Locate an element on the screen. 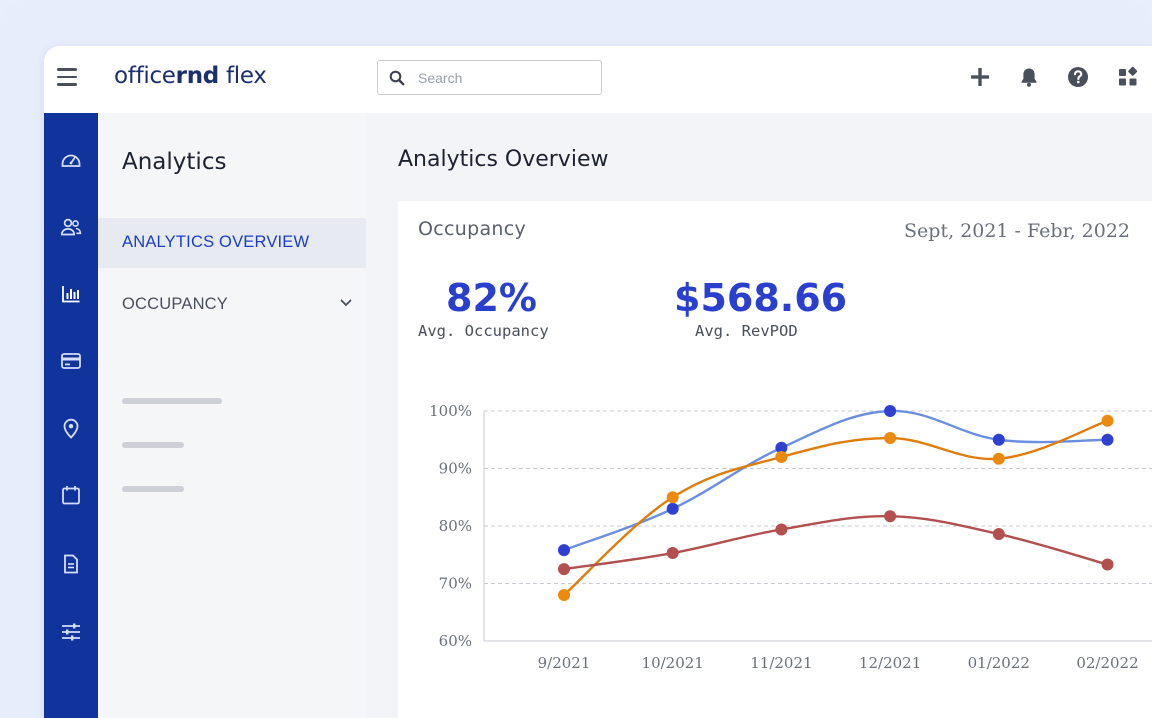  billing-icon is located at coordinates (71, 361).